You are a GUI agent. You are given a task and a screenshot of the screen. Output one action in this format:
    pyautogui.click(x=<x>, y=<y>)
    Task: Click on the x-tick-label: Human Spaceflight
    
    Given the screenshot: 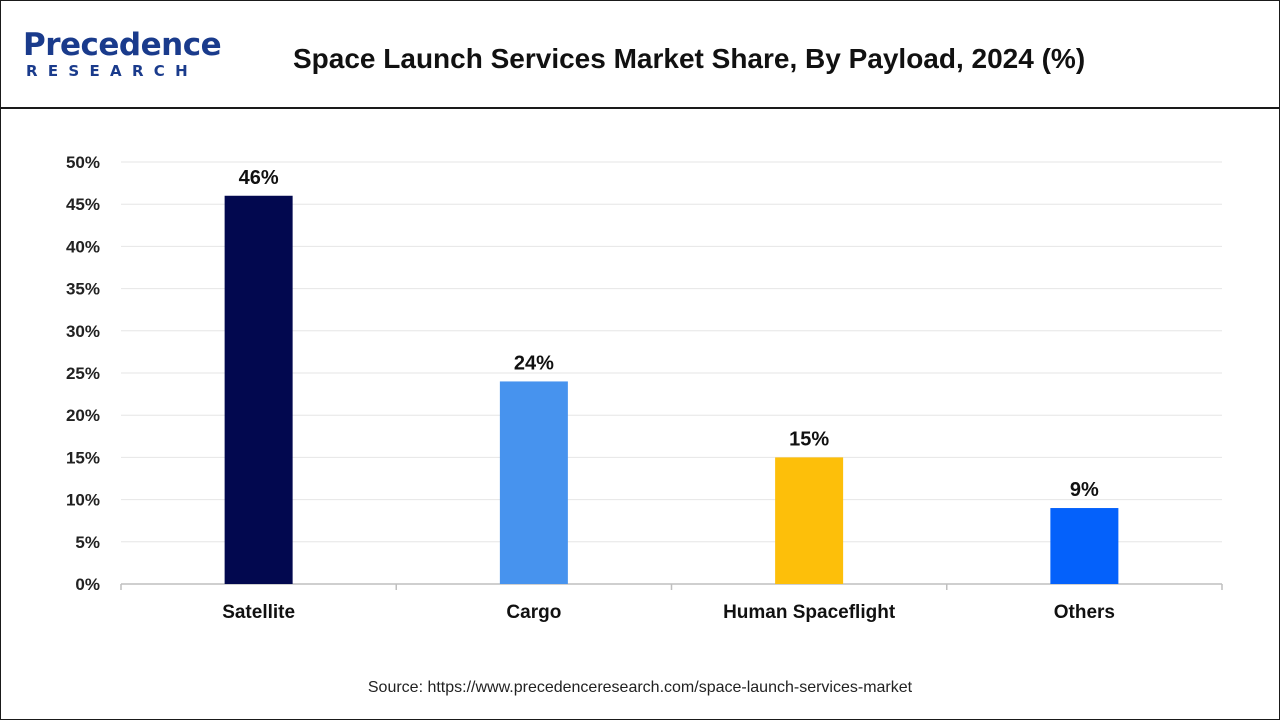 What is the action you would take?
    pyautogui.click(x=809, y=612)
    